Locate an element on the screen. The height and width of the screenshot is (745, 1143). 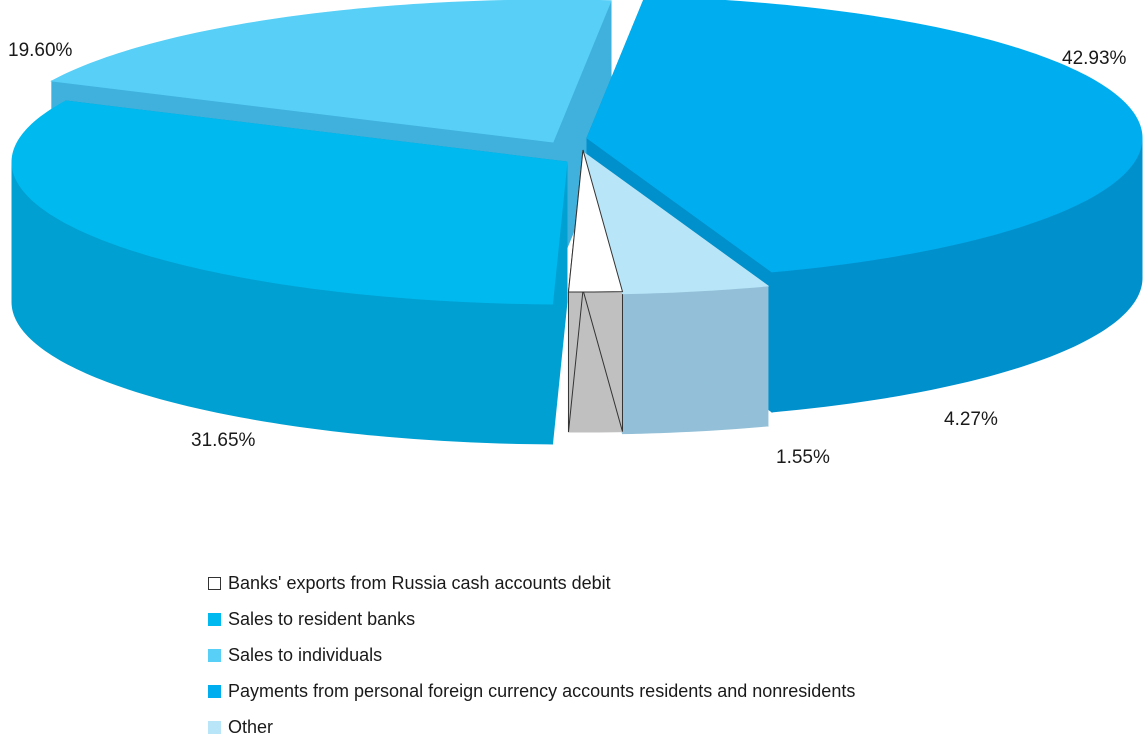
legend-item-other: Other is located at coordinates (531, 727).